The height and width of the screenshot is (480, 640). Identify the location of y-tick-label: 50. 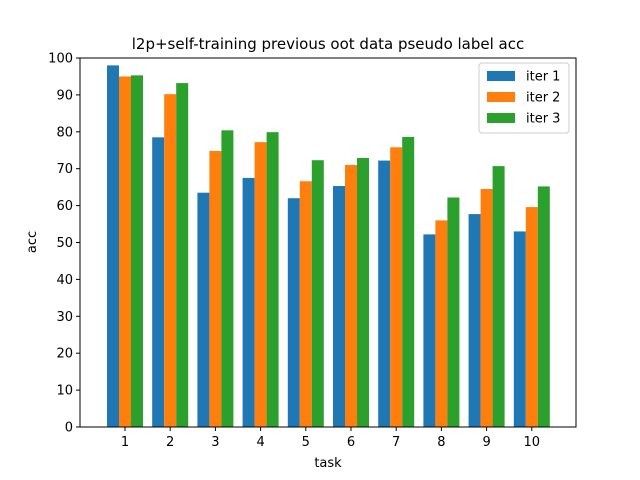
(64, 243).